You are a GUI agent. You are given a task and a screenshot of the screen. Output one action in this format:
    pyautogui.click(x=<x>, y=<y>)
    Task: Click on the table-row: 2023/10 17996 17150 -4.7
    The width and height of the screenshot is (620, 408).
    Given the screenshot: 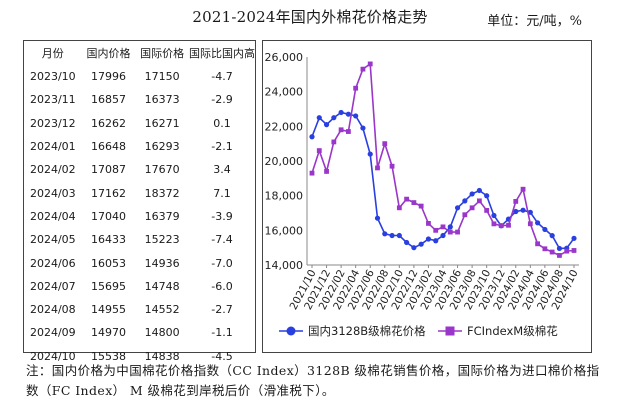 What is the action you would take?
    pyautogui.click(x=139, y=76)
    